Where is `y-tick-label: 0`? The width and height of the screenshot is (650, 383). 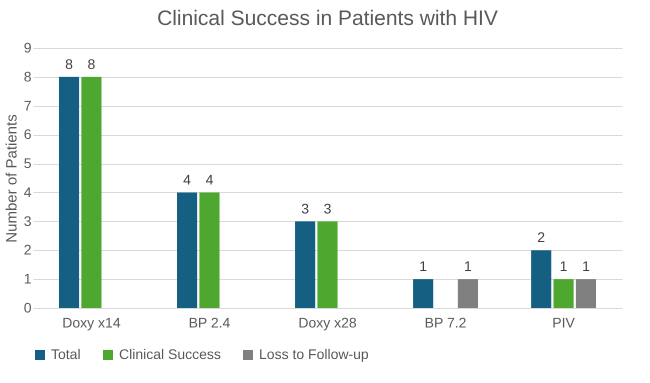 y-tick-label: 0 is located at coordinates (28, 308).